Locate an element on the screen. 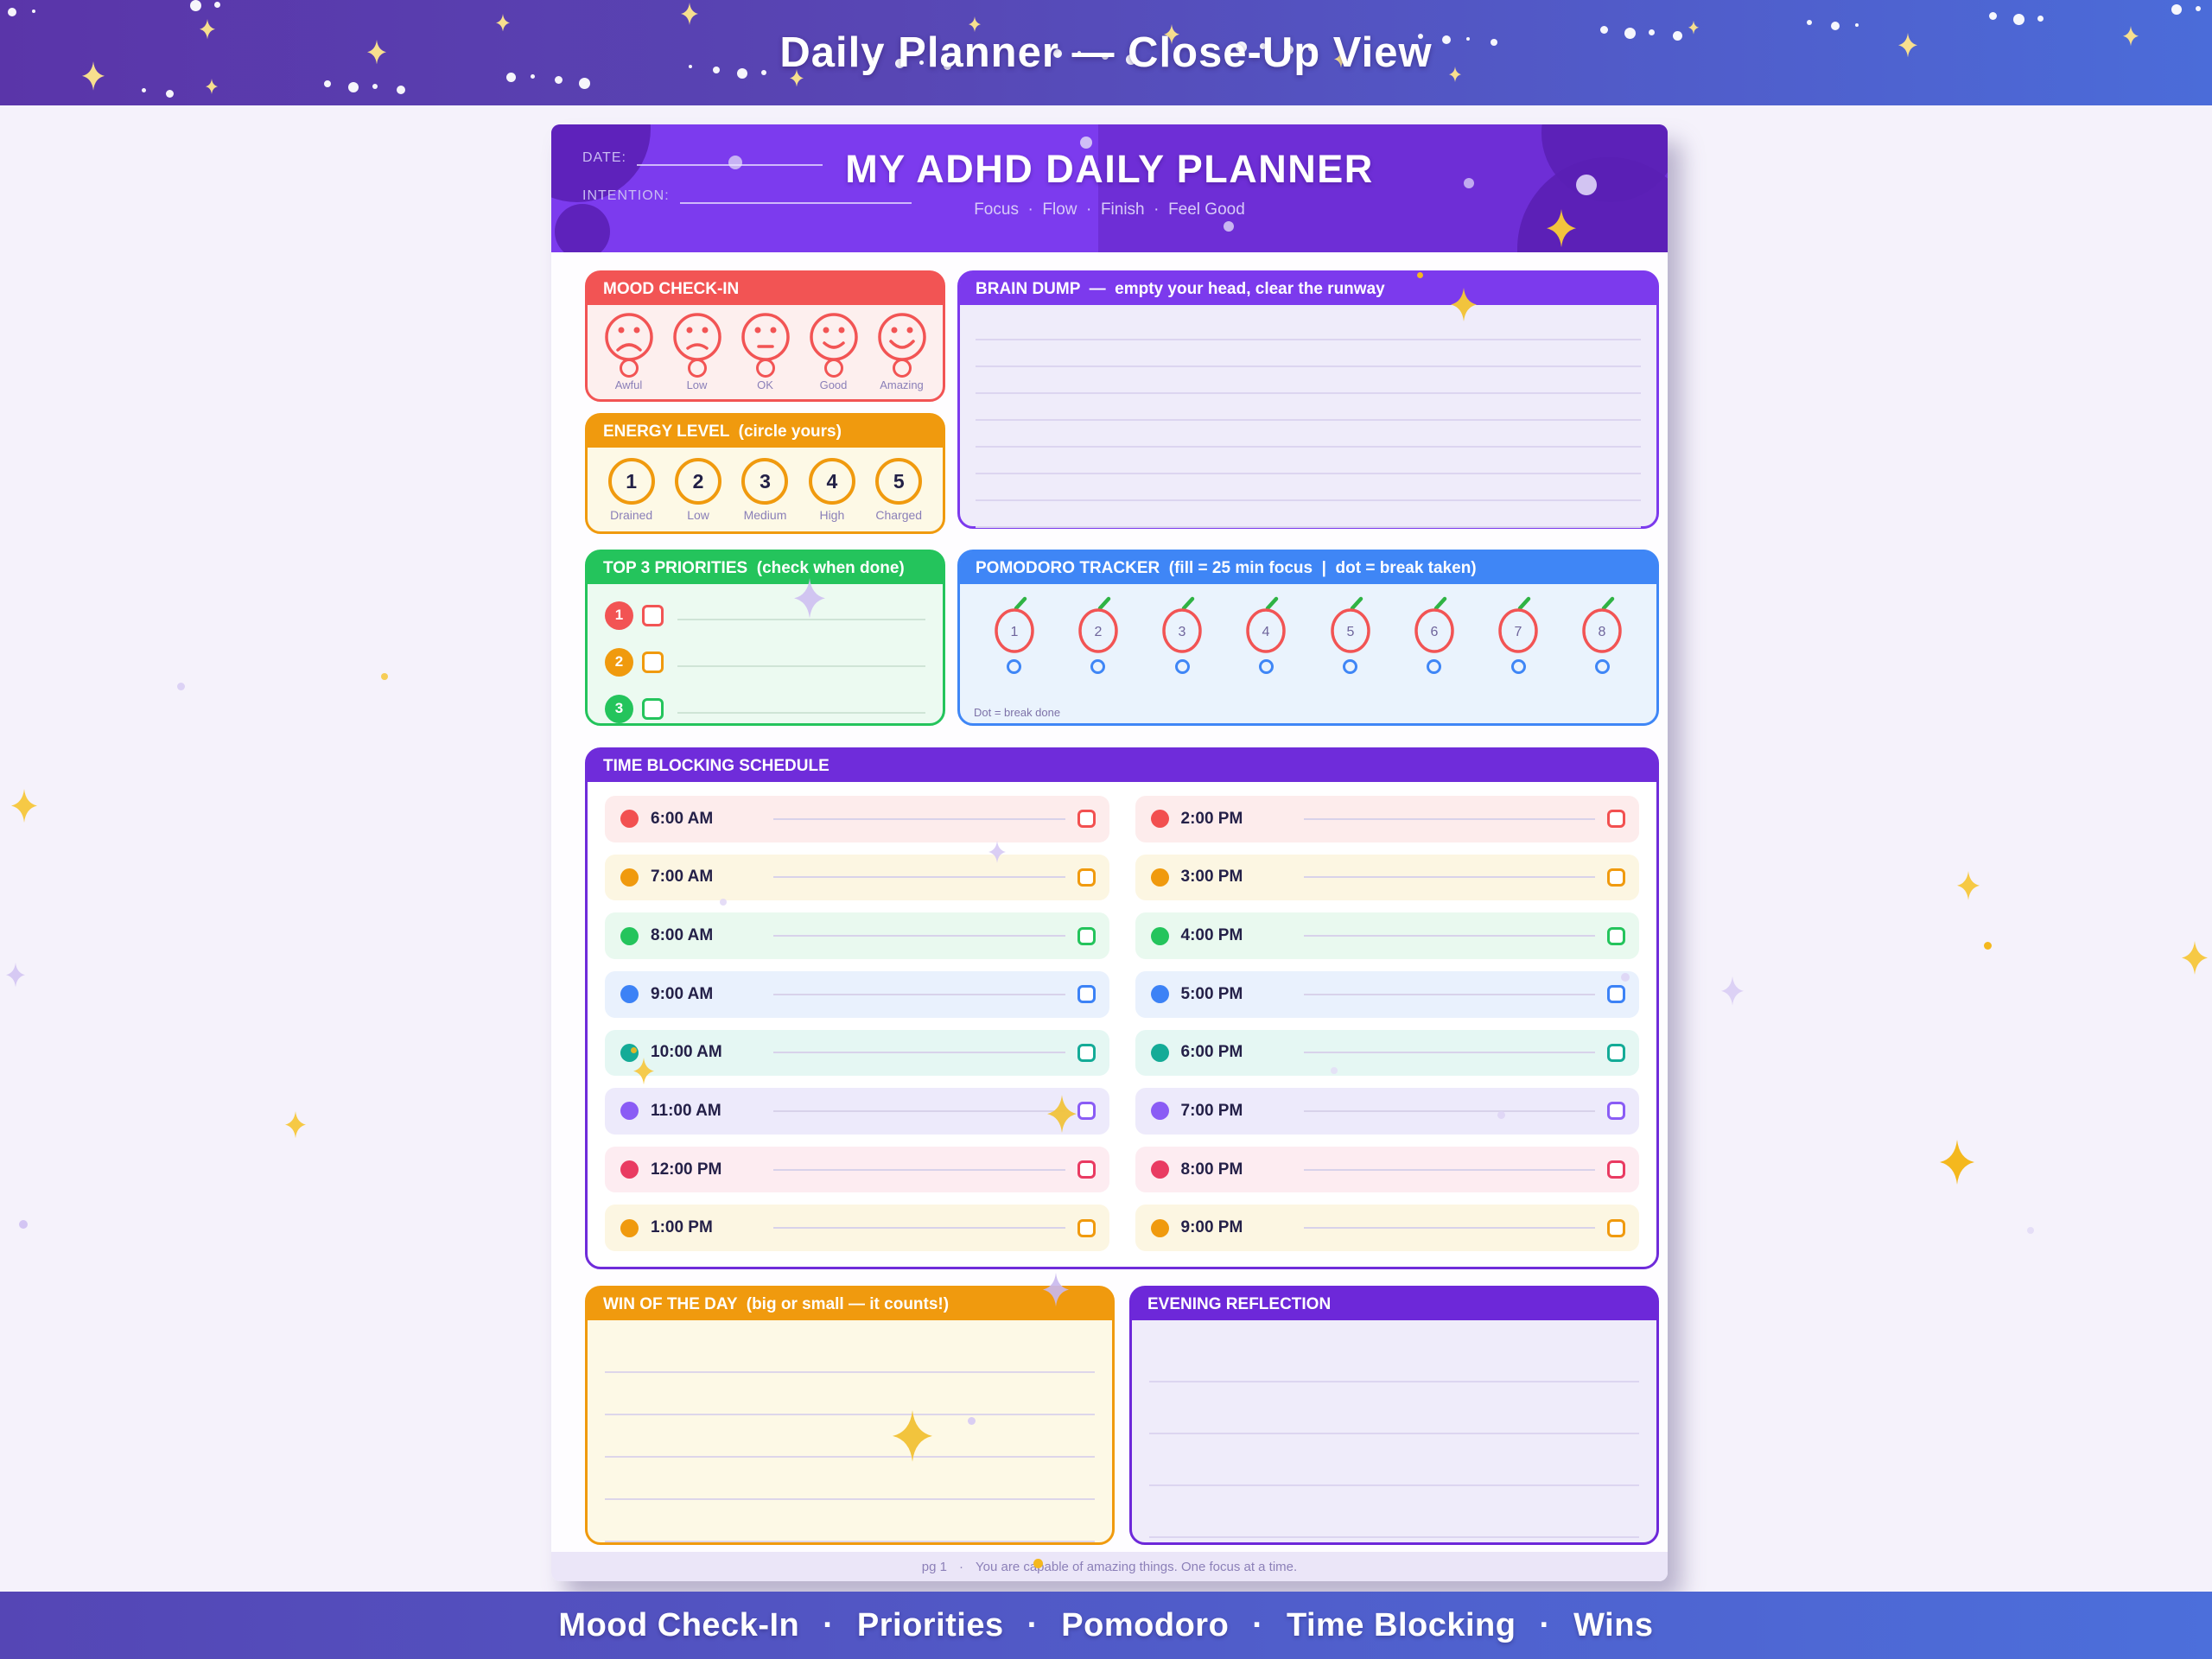  energy-level-4: 4 High is located at coordinates (831, 490).